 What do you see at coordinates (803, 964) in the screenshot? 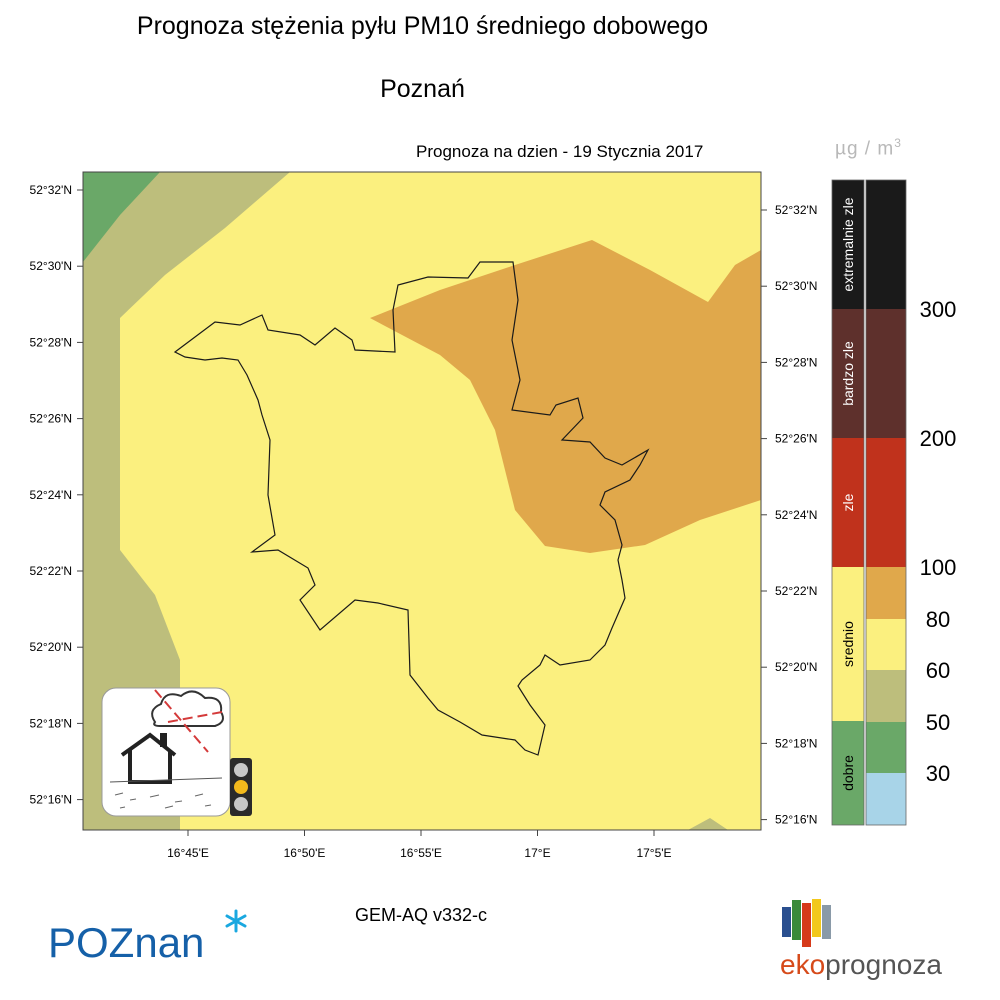
I see `ekoprognoza-logo-text-eko: eko` at bounding box center [803, 964].